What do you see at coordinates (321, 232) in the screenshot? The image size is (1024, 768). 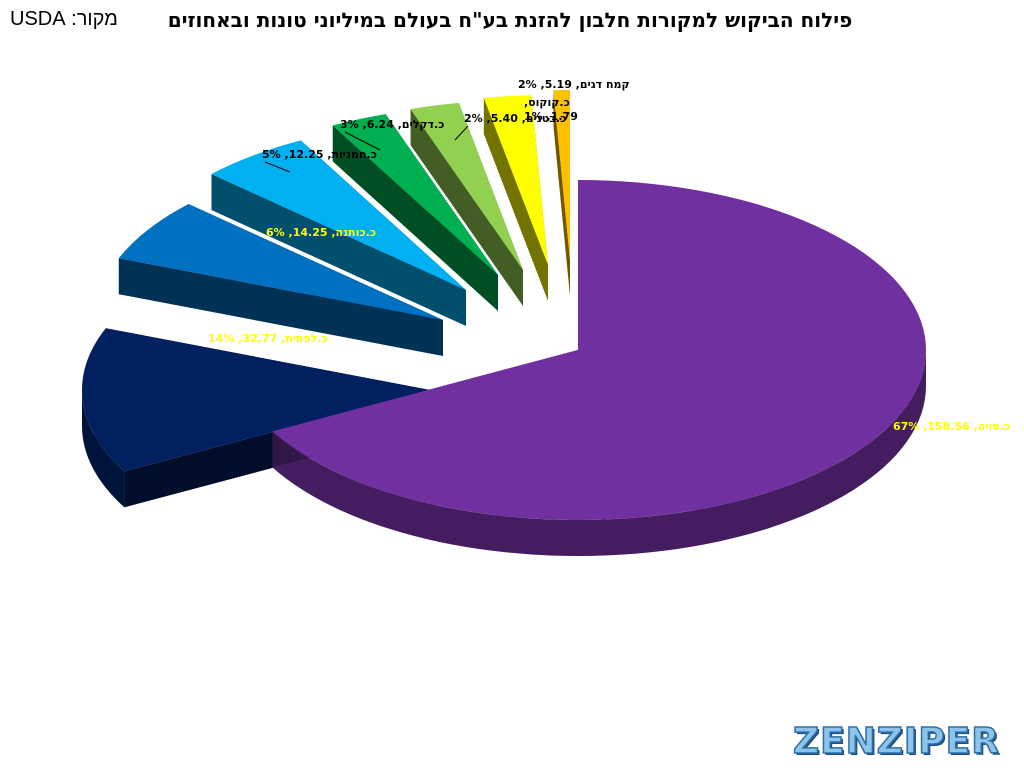 I see `data-label-2: כ.כותנה, 14.25, 6%` at bounding box center [321, 232].